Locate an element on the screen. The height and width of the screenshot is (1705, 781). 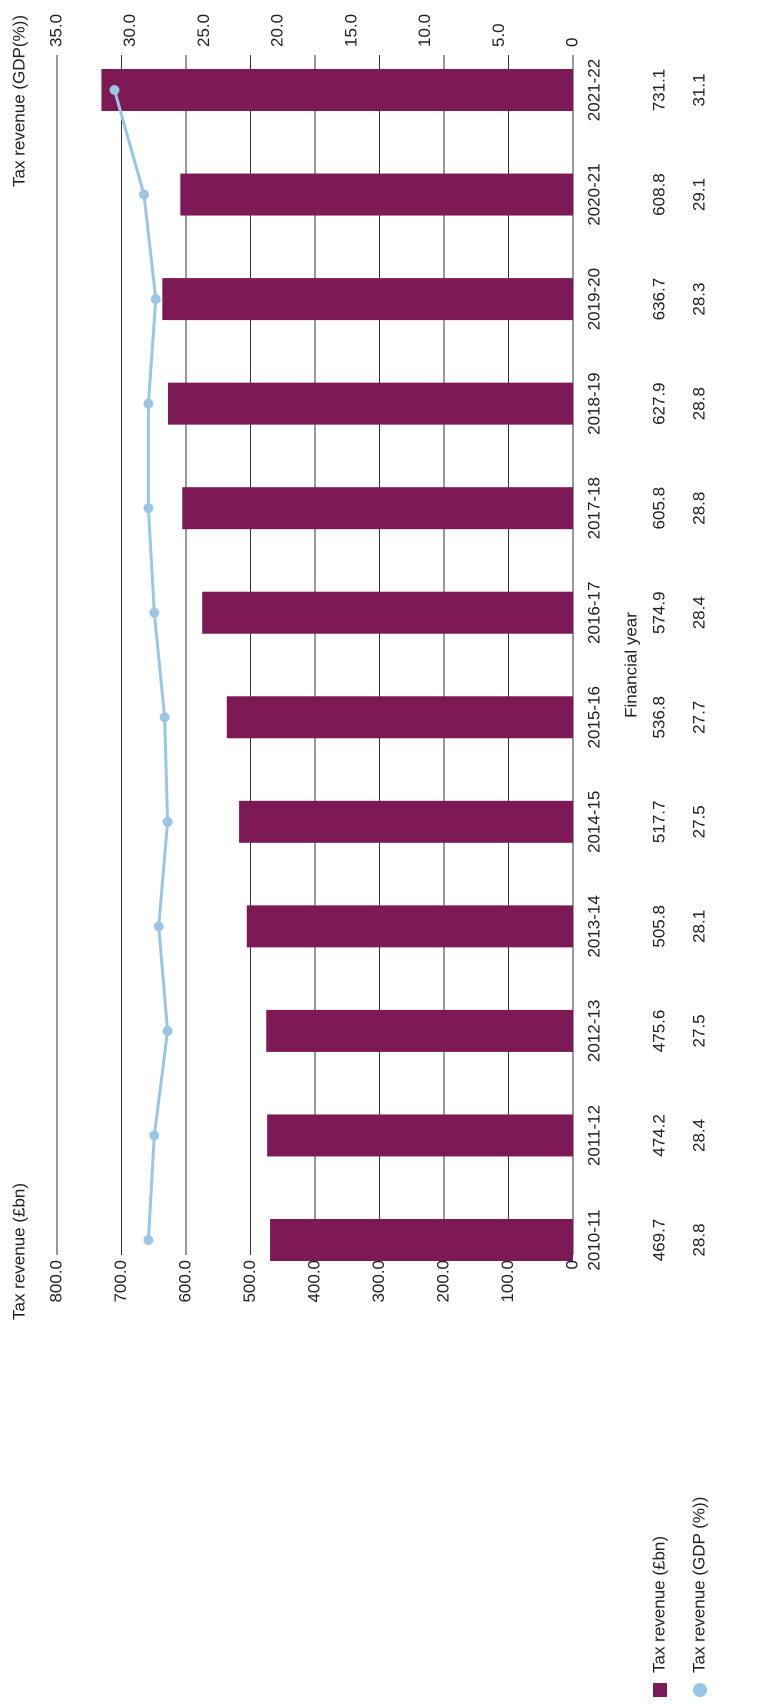
x-tick-label: 2021-22 is located at coordinates (593, 90).